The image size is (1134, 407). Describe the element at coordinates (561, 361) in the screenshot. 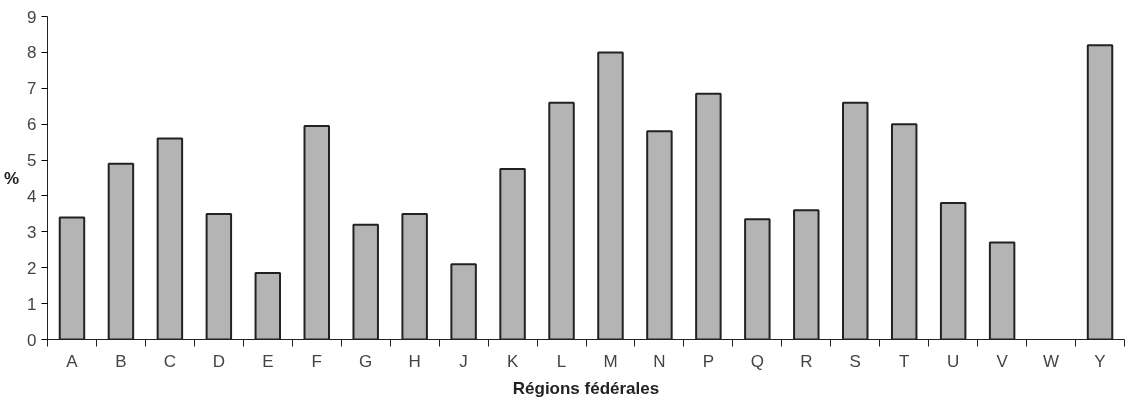

I see `x-tick-label: L` at that location.